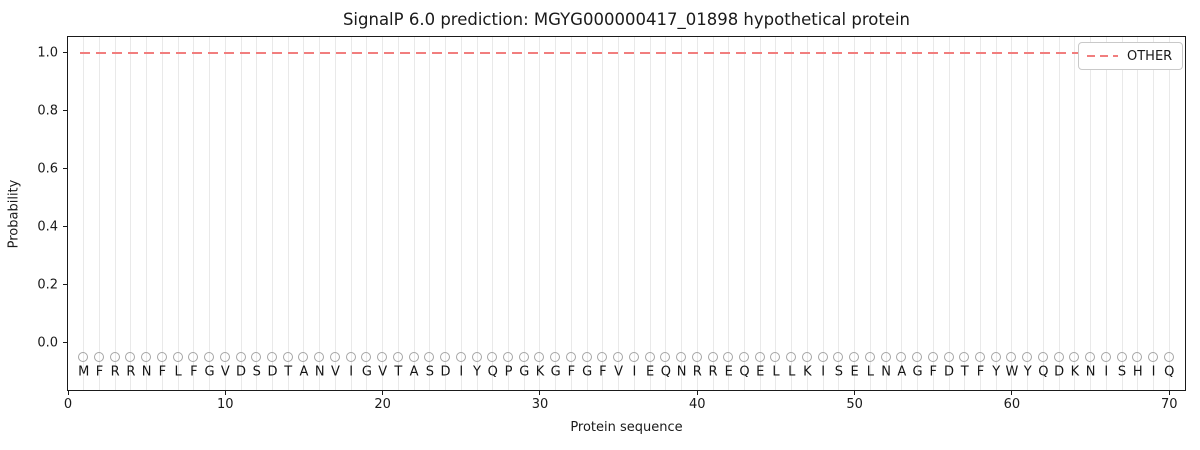 The width and height of the screenshot is (1200, 450). I want to click on sequence-letter: F, so click(933, 372).